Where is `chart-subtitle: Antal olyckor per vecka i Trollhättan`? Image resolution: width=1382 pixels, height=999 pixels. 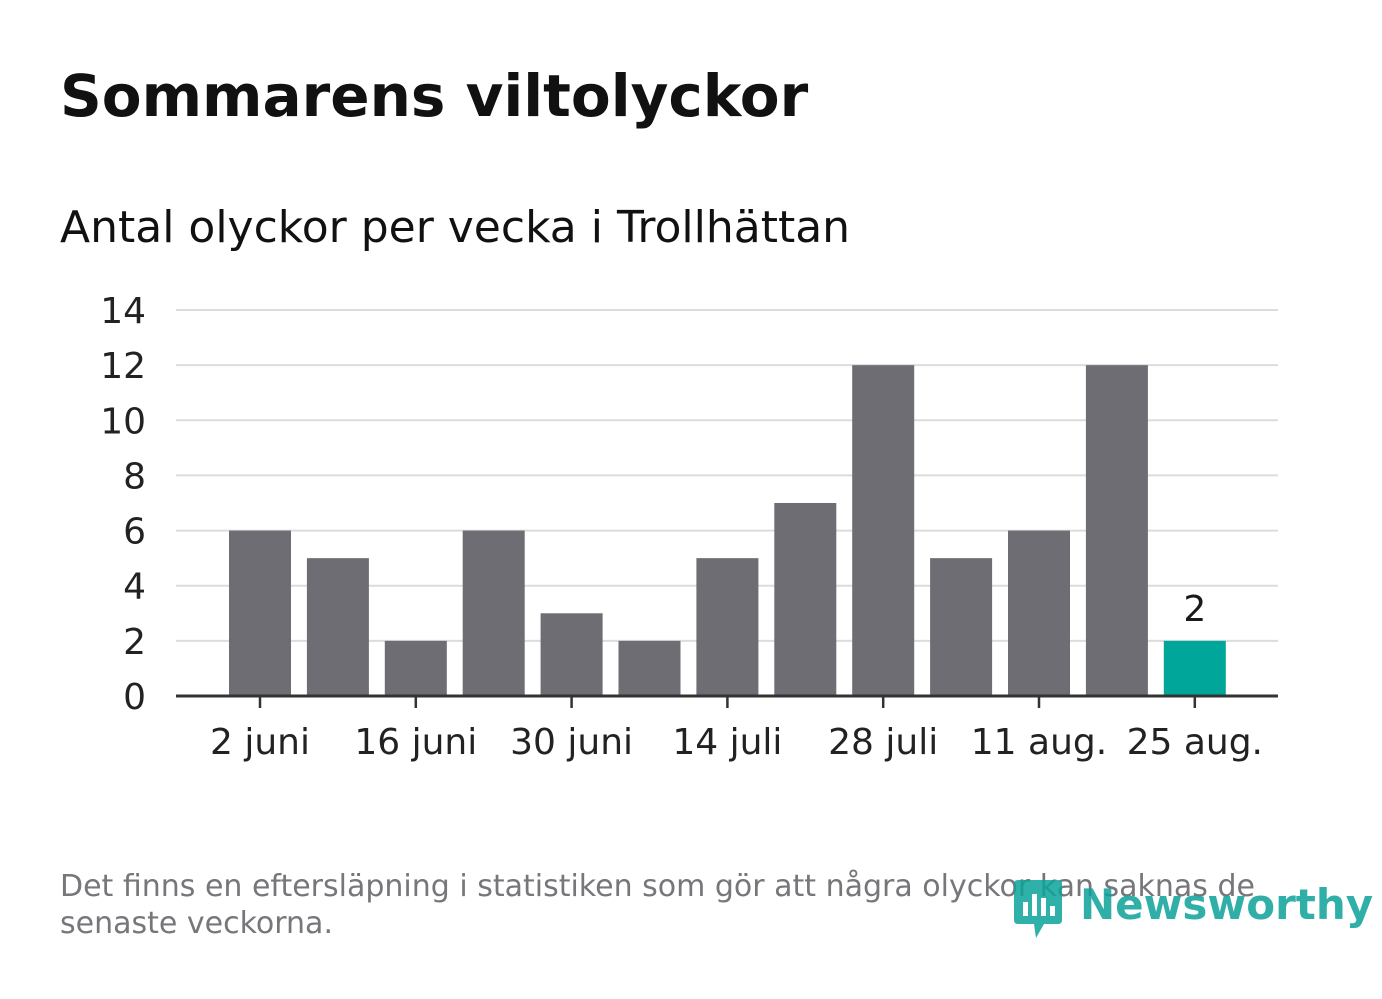 chart-subtitle: Antal olyckor per vecka i Trollhättan is located at coordinates (455, 227).